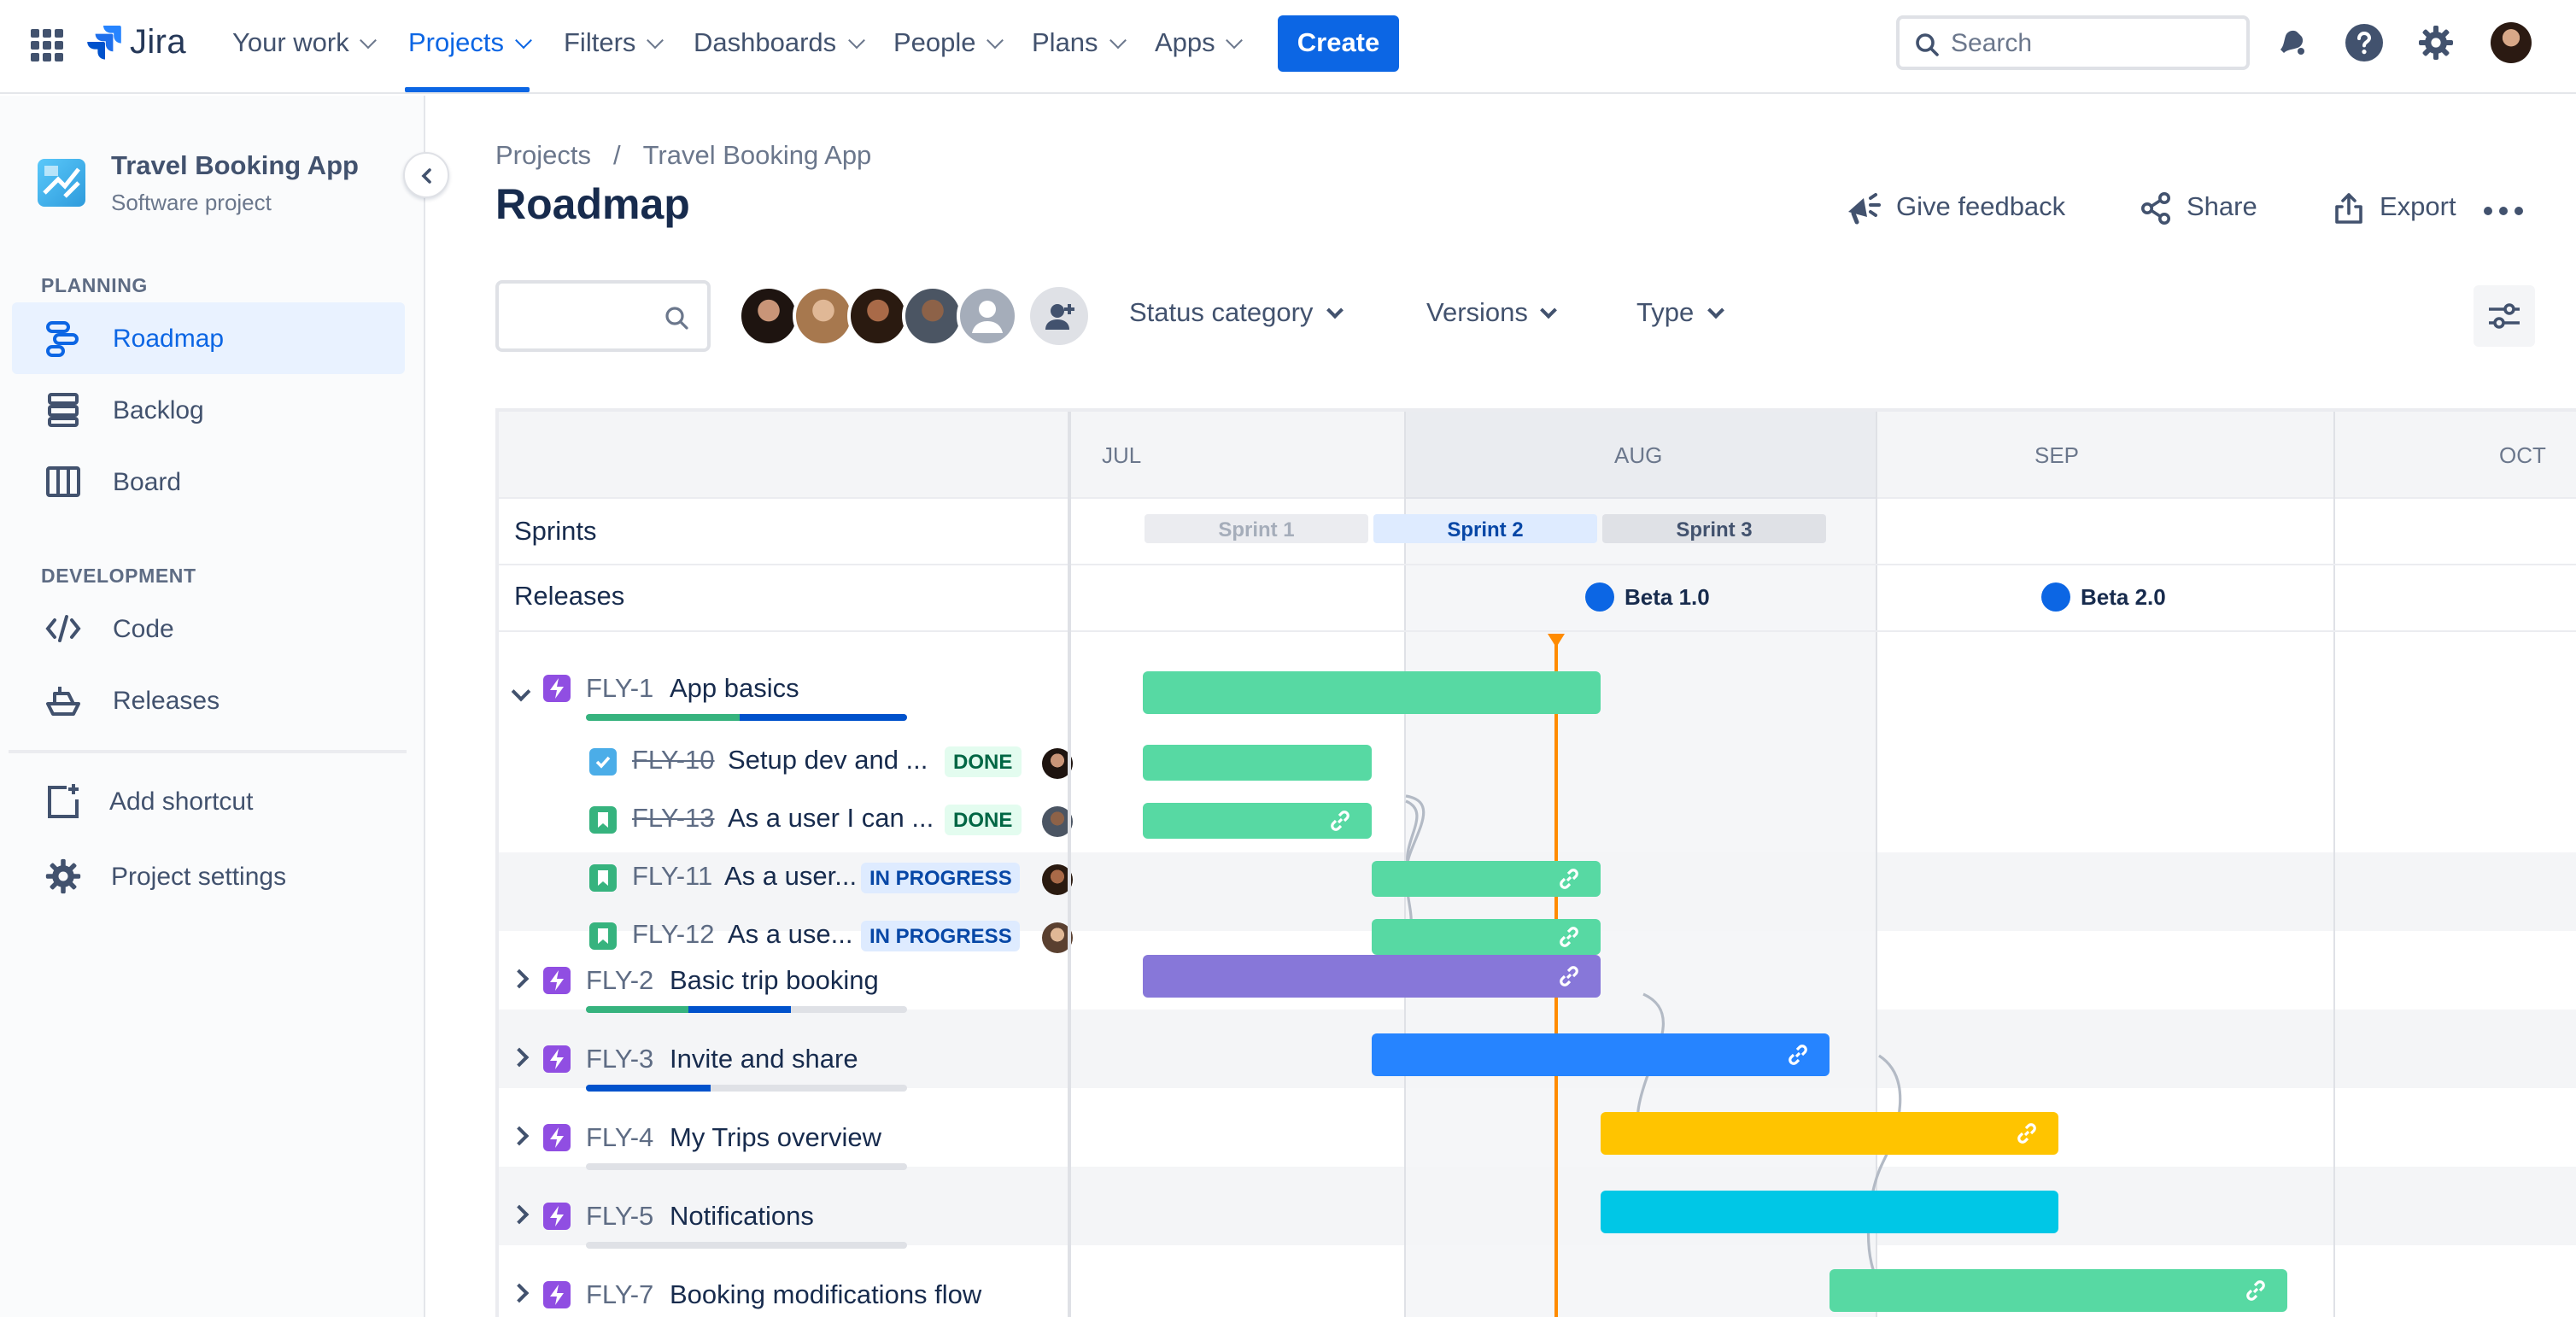  I want to click on type-filter: Type, so click(1680, 314).